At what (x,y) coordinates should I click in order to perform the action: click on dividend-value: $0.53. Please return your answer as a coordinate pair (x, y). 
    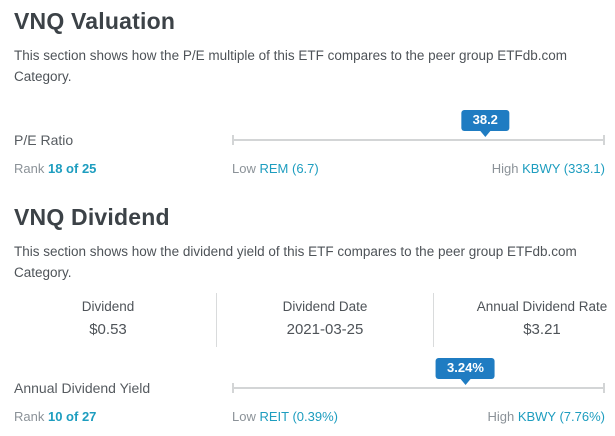
    Looking at the image, I should click on (108, 329).